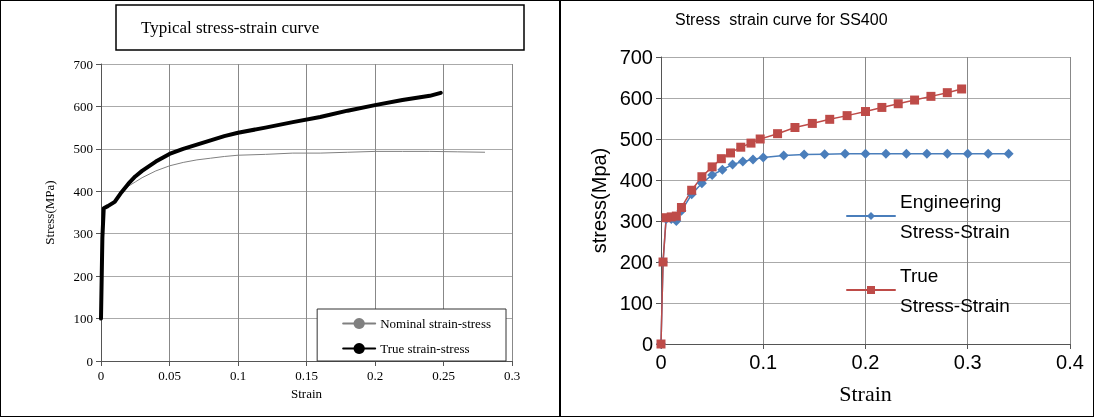 This screenshot has height=417, width=1094. What do you see at coordinates (306, 375) in the screenshot?
I see `x-tick-label: 0.15` at bounding box center [306, 375].